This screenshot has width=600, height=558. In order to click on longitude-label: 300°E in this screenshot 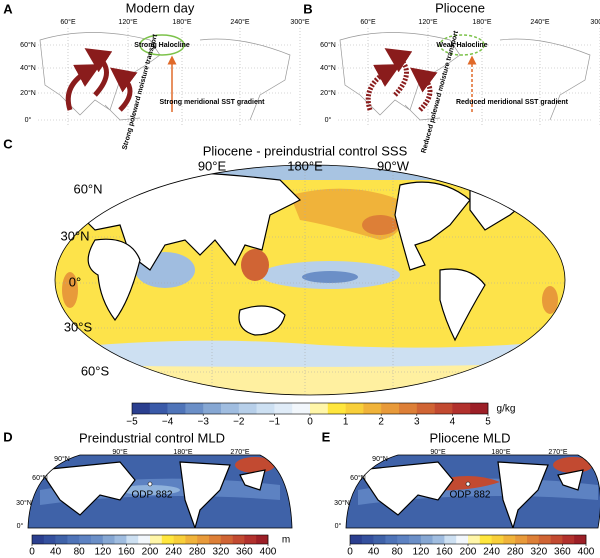, I will do `click(299, 22)`.